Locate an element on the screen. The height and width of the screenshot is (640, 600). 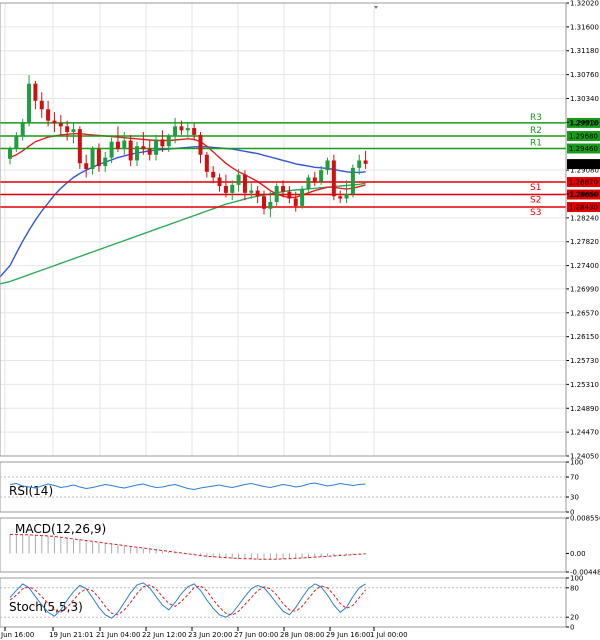
time-tick-label: 23 Jun 20:00 is located at coordinates (210, 635).